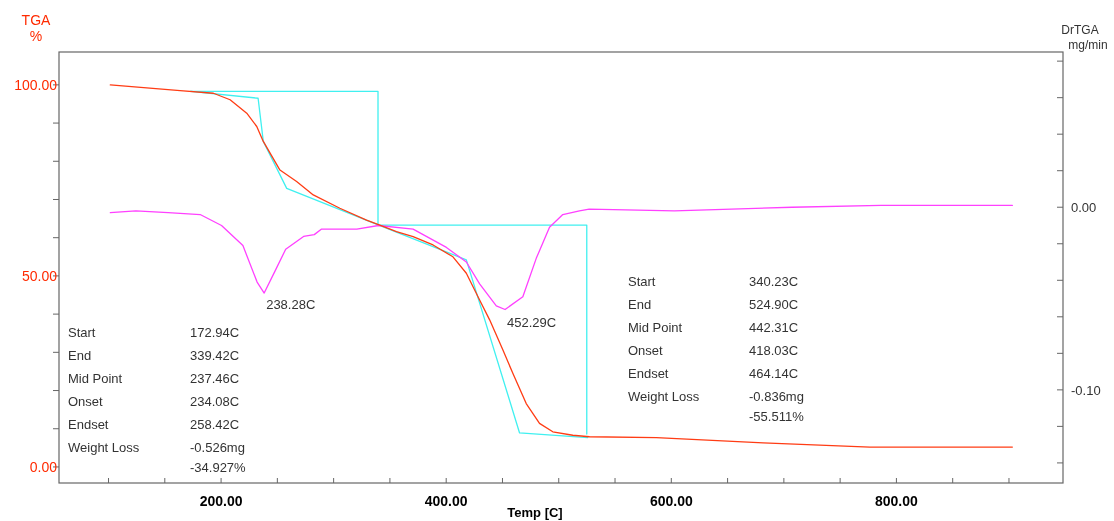  Describe the element at coordinates (671, 501) in the screenshot. I see `x-tick-label: 600.00` at that location.